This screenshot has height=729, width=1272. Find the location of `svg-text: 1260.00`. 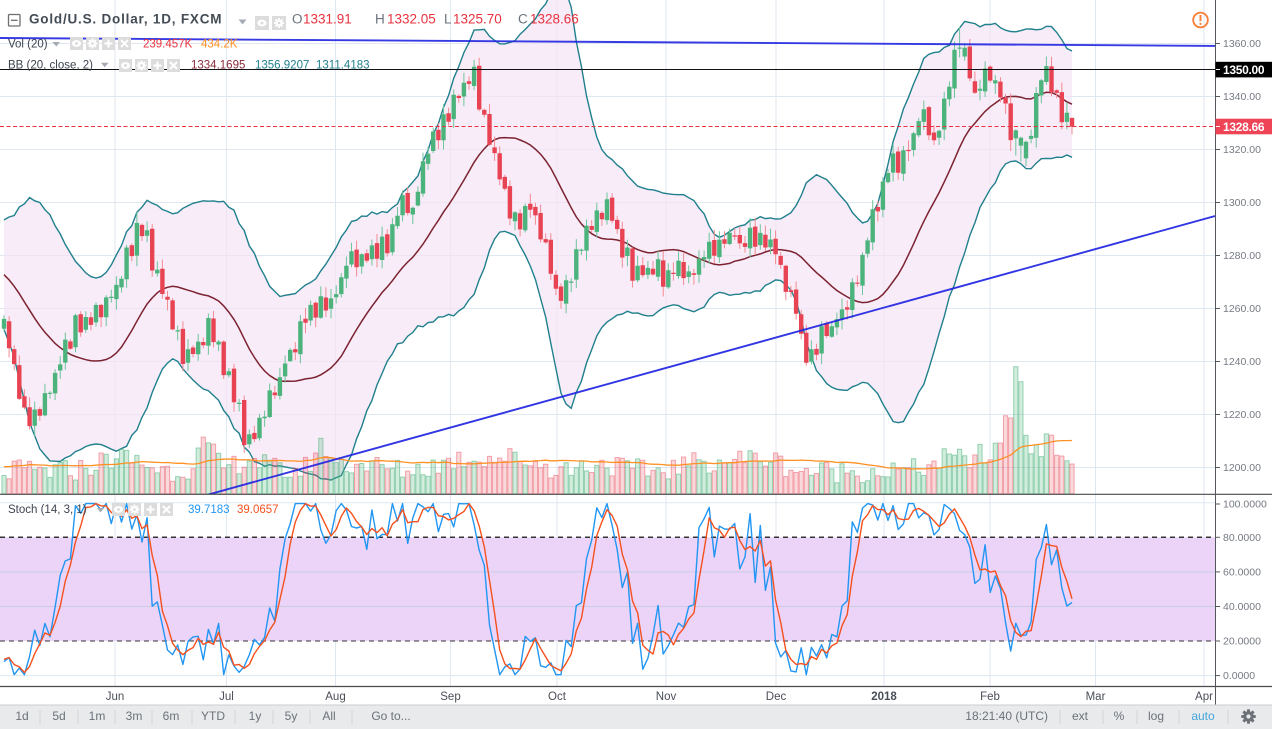

svg-text: 1260.00 is located at coordinates (1242, 309).